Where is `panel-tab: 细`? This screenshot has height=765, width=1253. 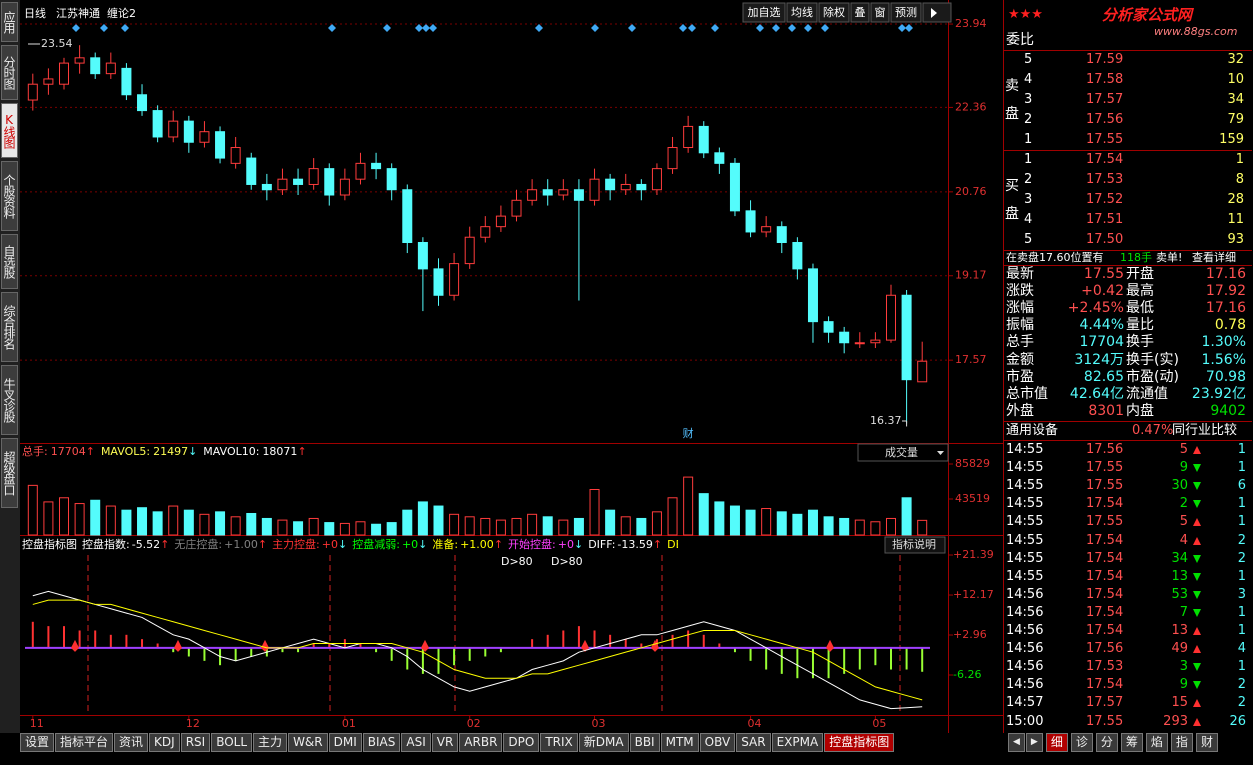
panel-tab: 细 is located at coordinates (1056, 742).